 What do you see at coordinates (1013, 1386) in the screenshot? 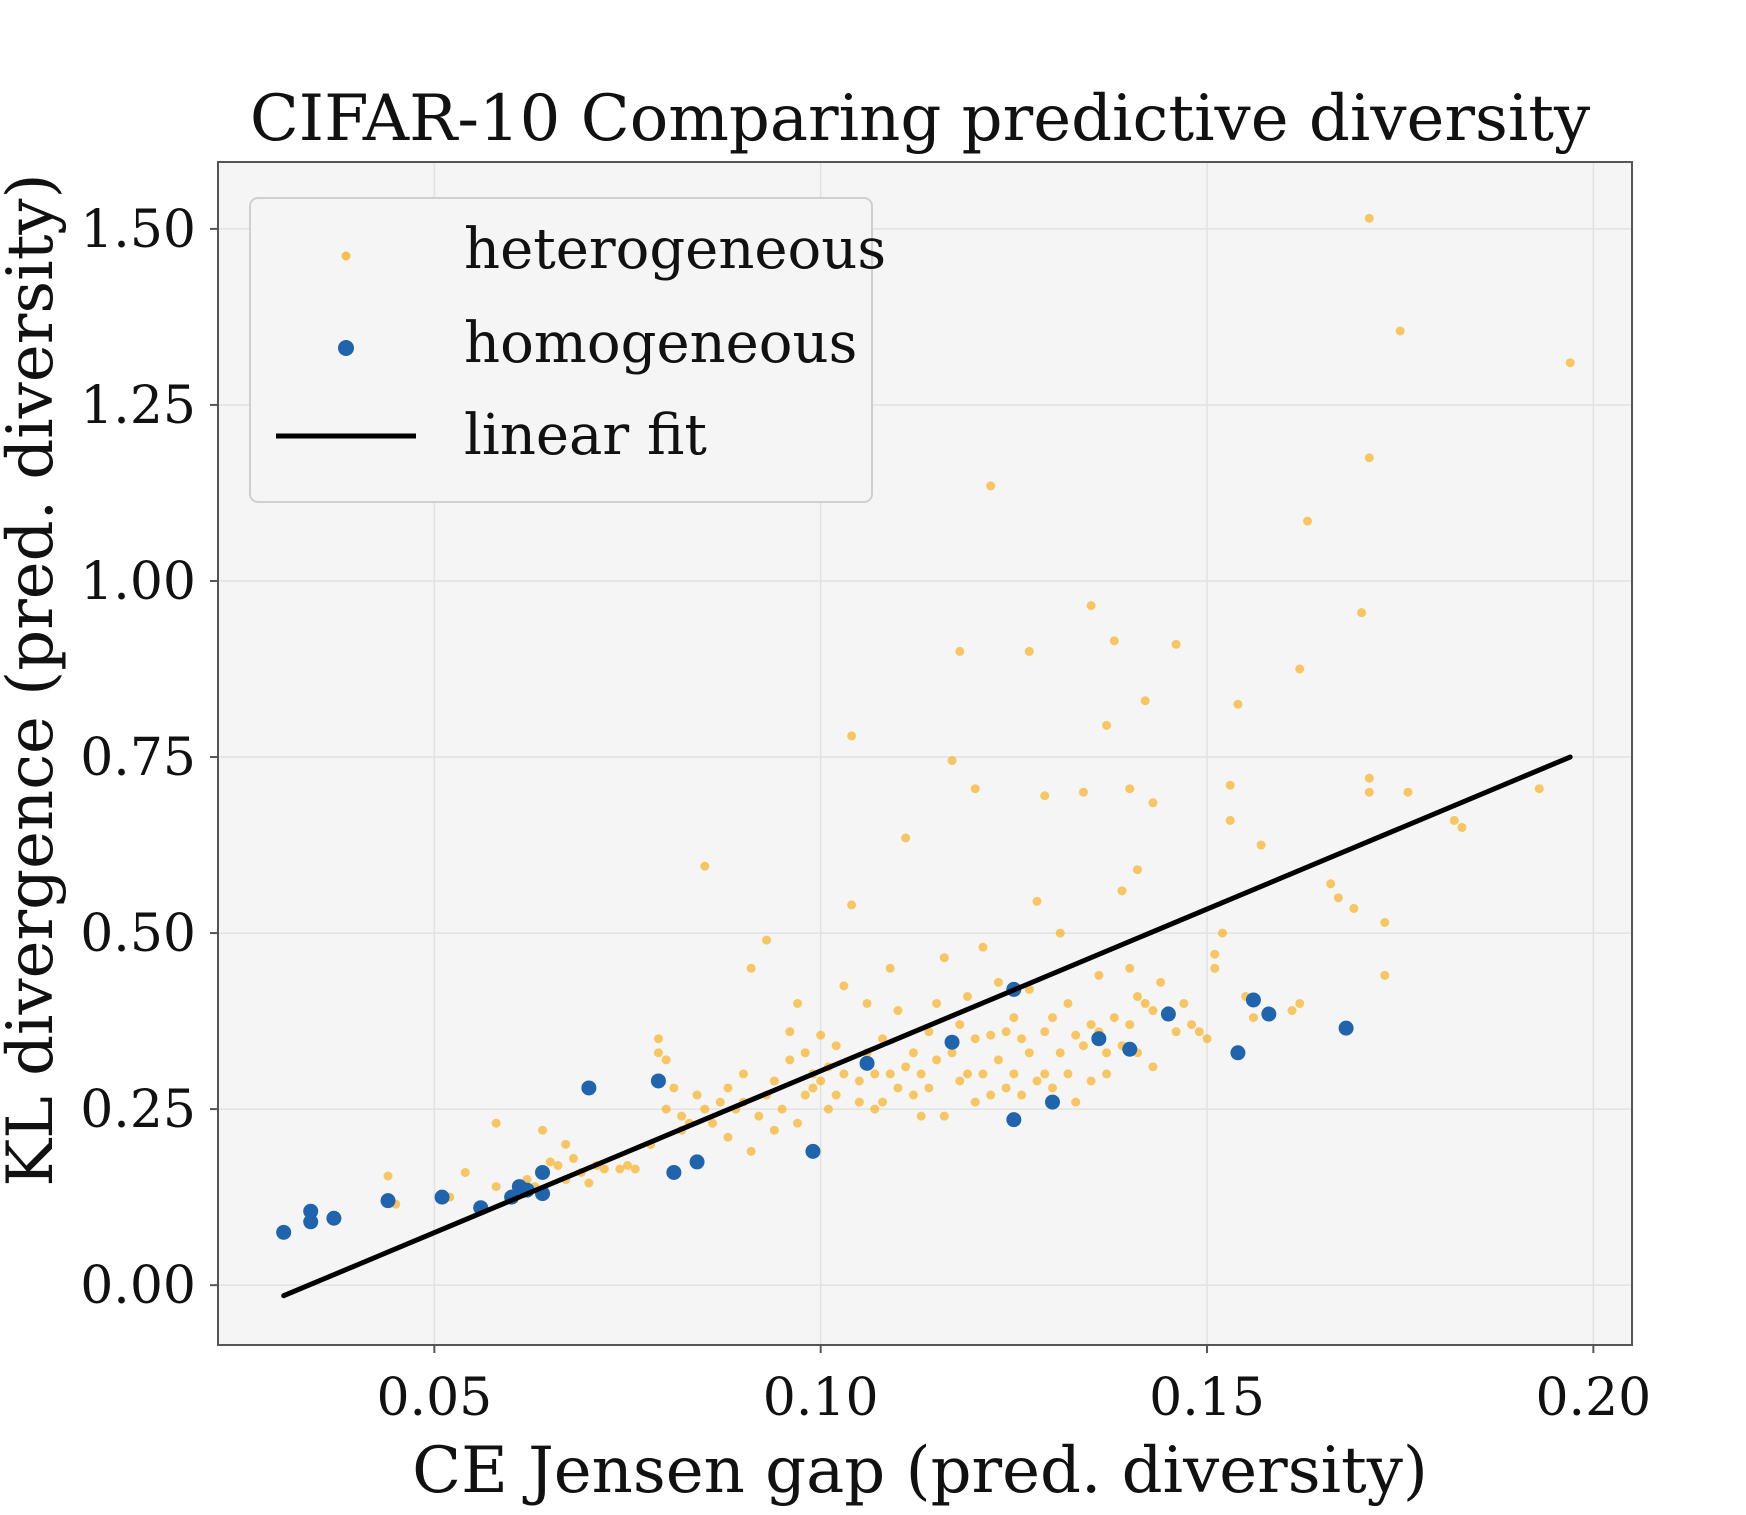
I see `x-axis-ticks: 0.05 0.10 0.15 0.20` at bounding box center [1013, 1386].